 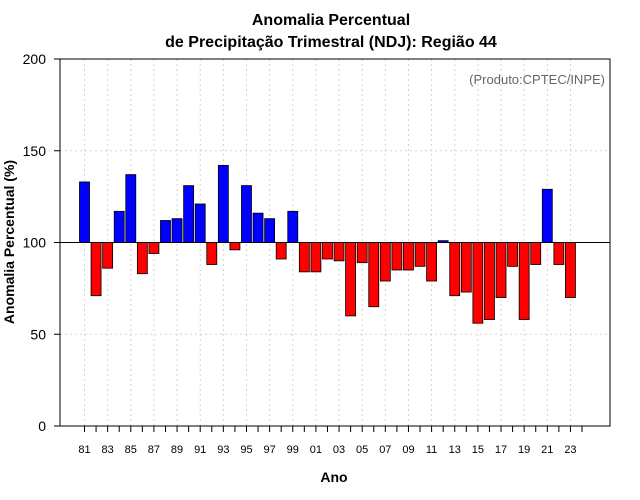 I want to click on x-tick-label-91: 91, so click(x=200, y=450).